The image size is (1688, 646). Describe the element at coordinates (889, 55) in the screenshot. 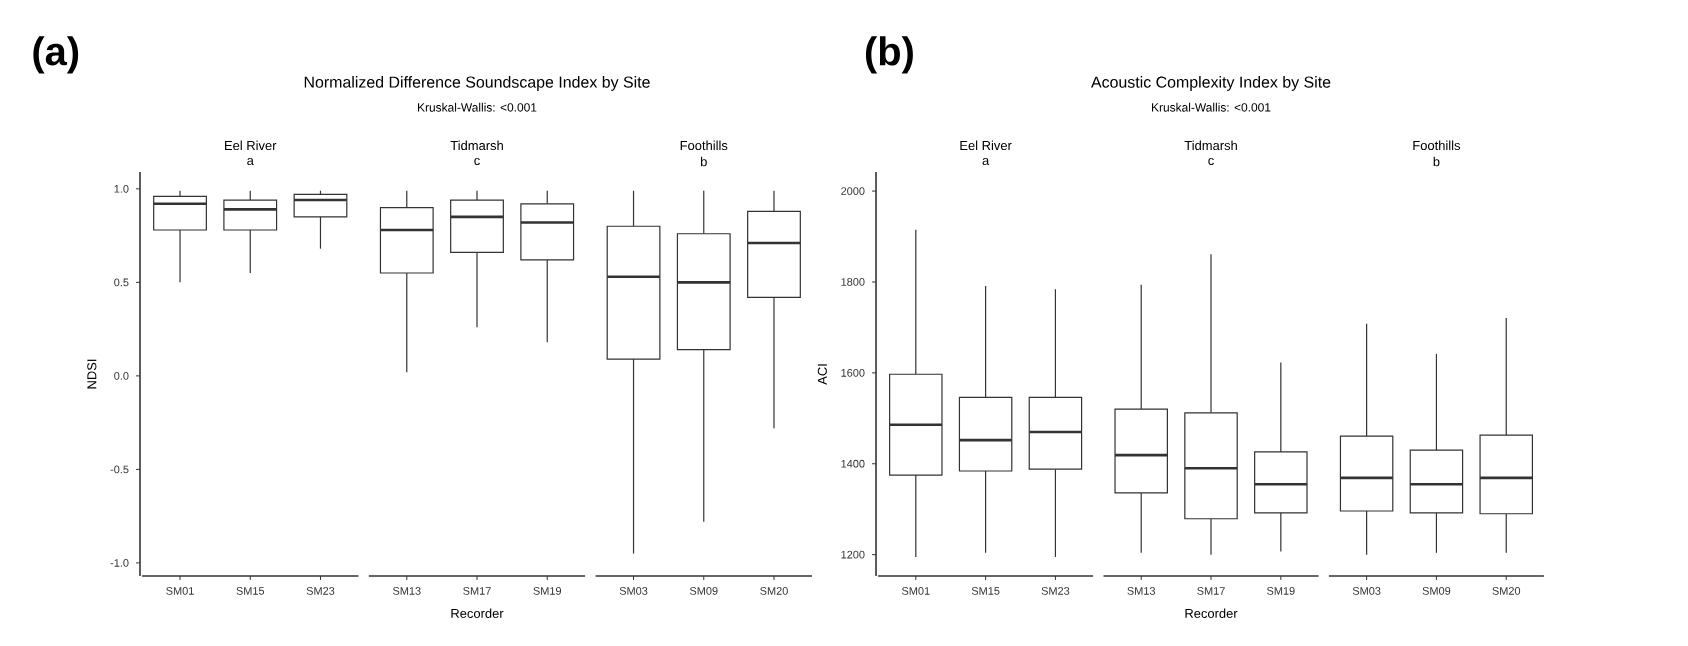

I see `text: (b)` at that location.